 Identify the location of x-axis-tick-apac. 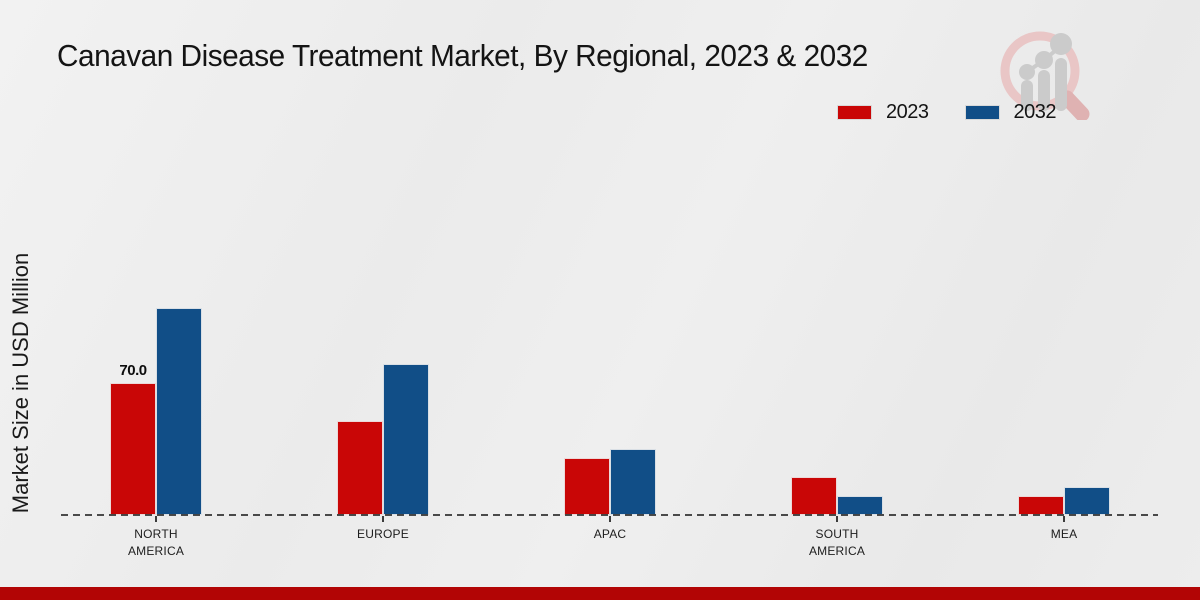
(610, 519).